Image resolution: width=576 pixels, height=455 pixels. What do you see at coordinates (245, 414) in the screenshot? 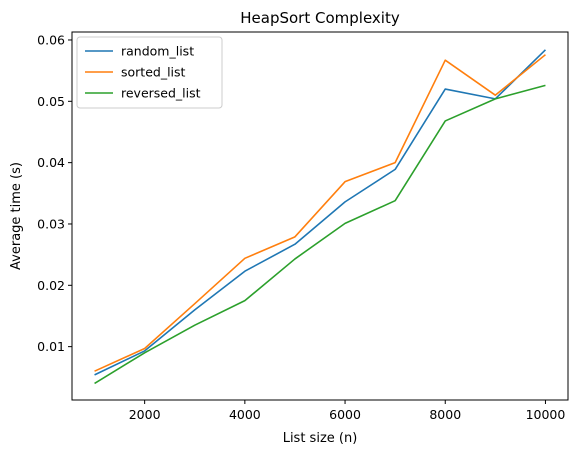
I see `x-tick-label: 4000` at bounding box center [245, 414].